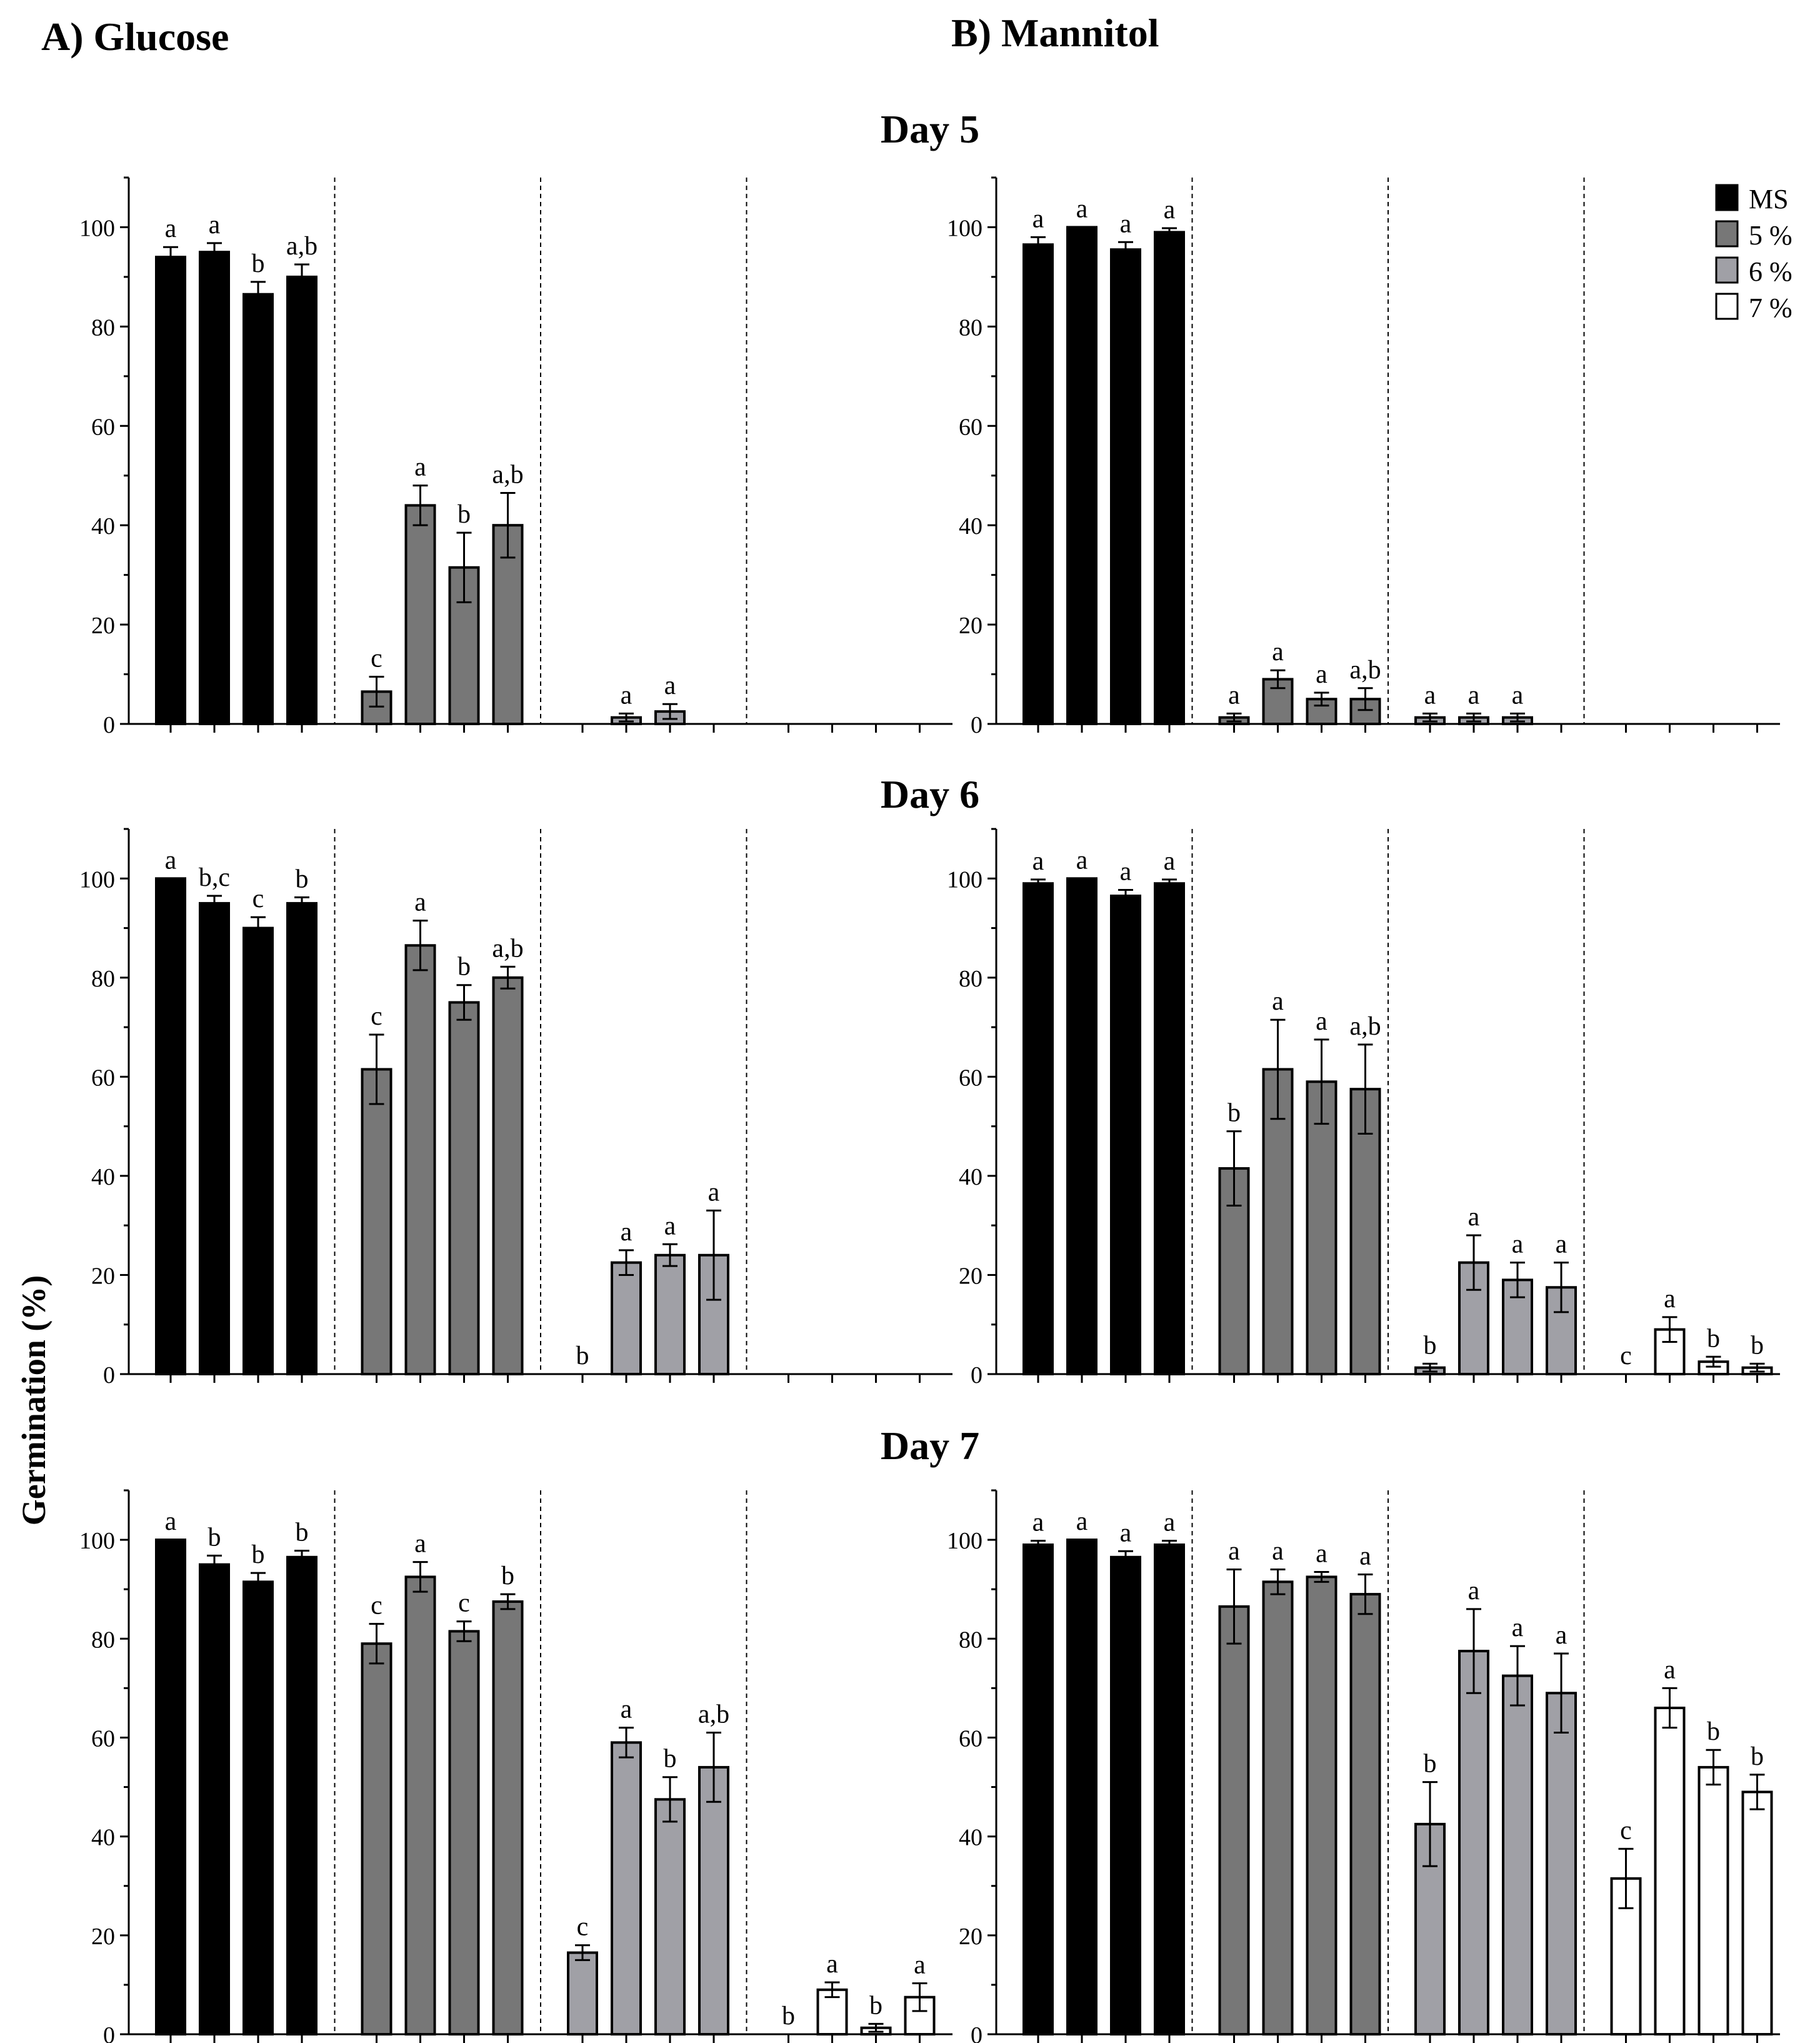 The width and height of the screenshot is (1820, 2043). Describe the element at coordinates (1770, 235) in the screenshot. I see `legend-label-5pct: 5 %` at that location.